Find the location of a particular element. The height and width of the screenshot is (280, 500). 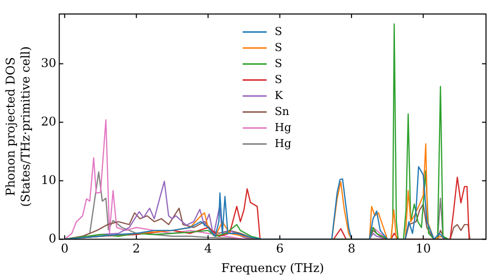

y-tick-label: 30 is located at coordinates (48, 63).